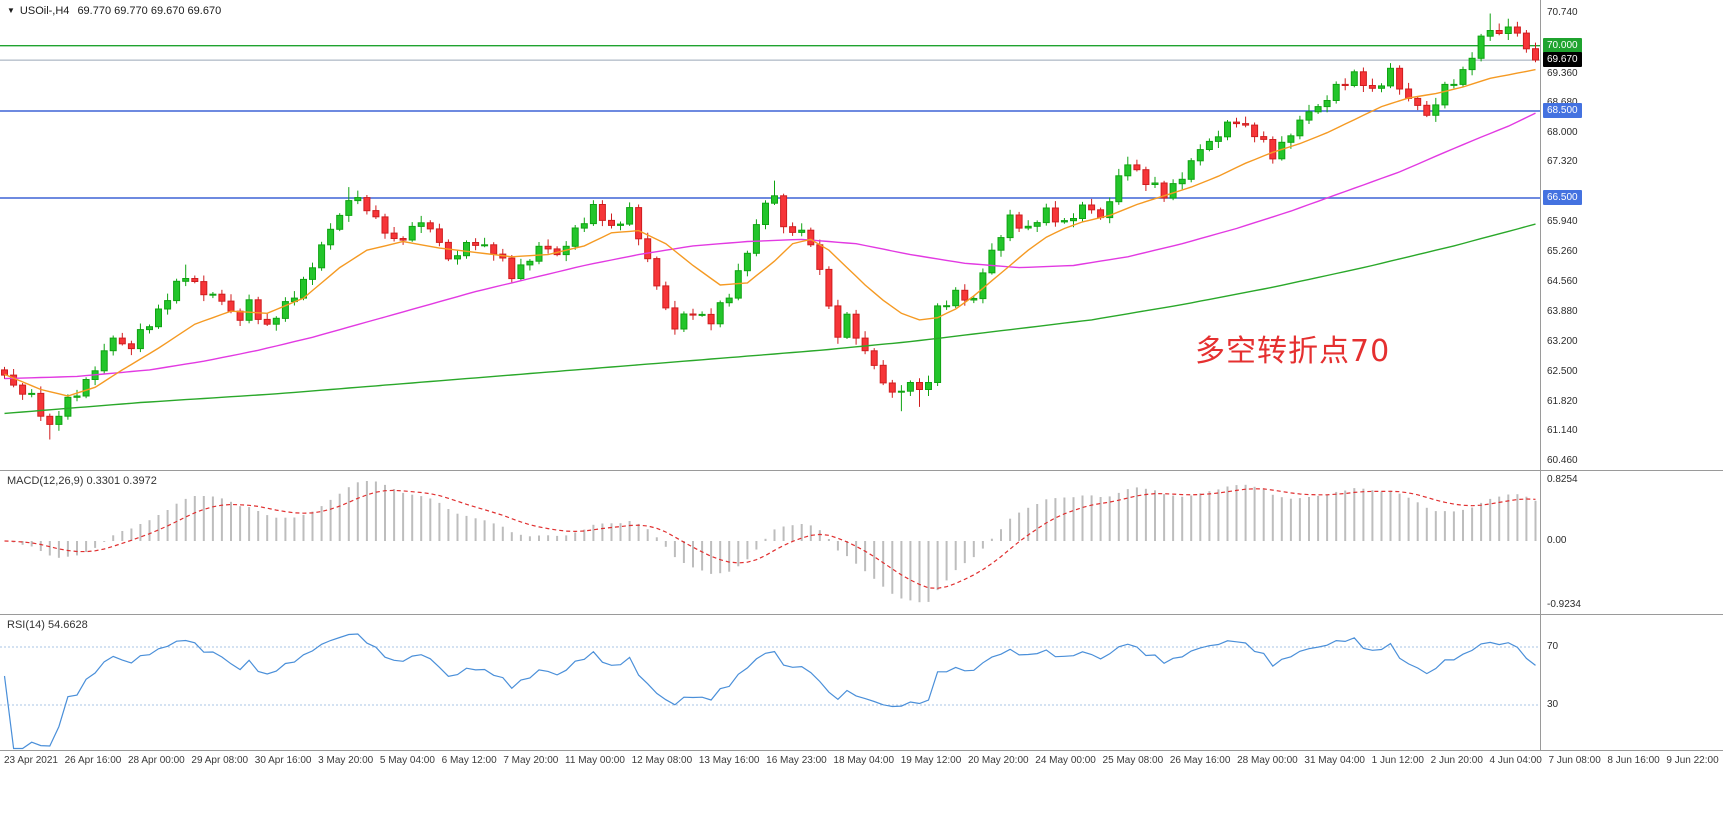 This screenshot has width=1723, height=839. Describe the element at coordinates (31, 760) in the screenshot. I see `time-axis-label: 23 Apr 2021` at that location.